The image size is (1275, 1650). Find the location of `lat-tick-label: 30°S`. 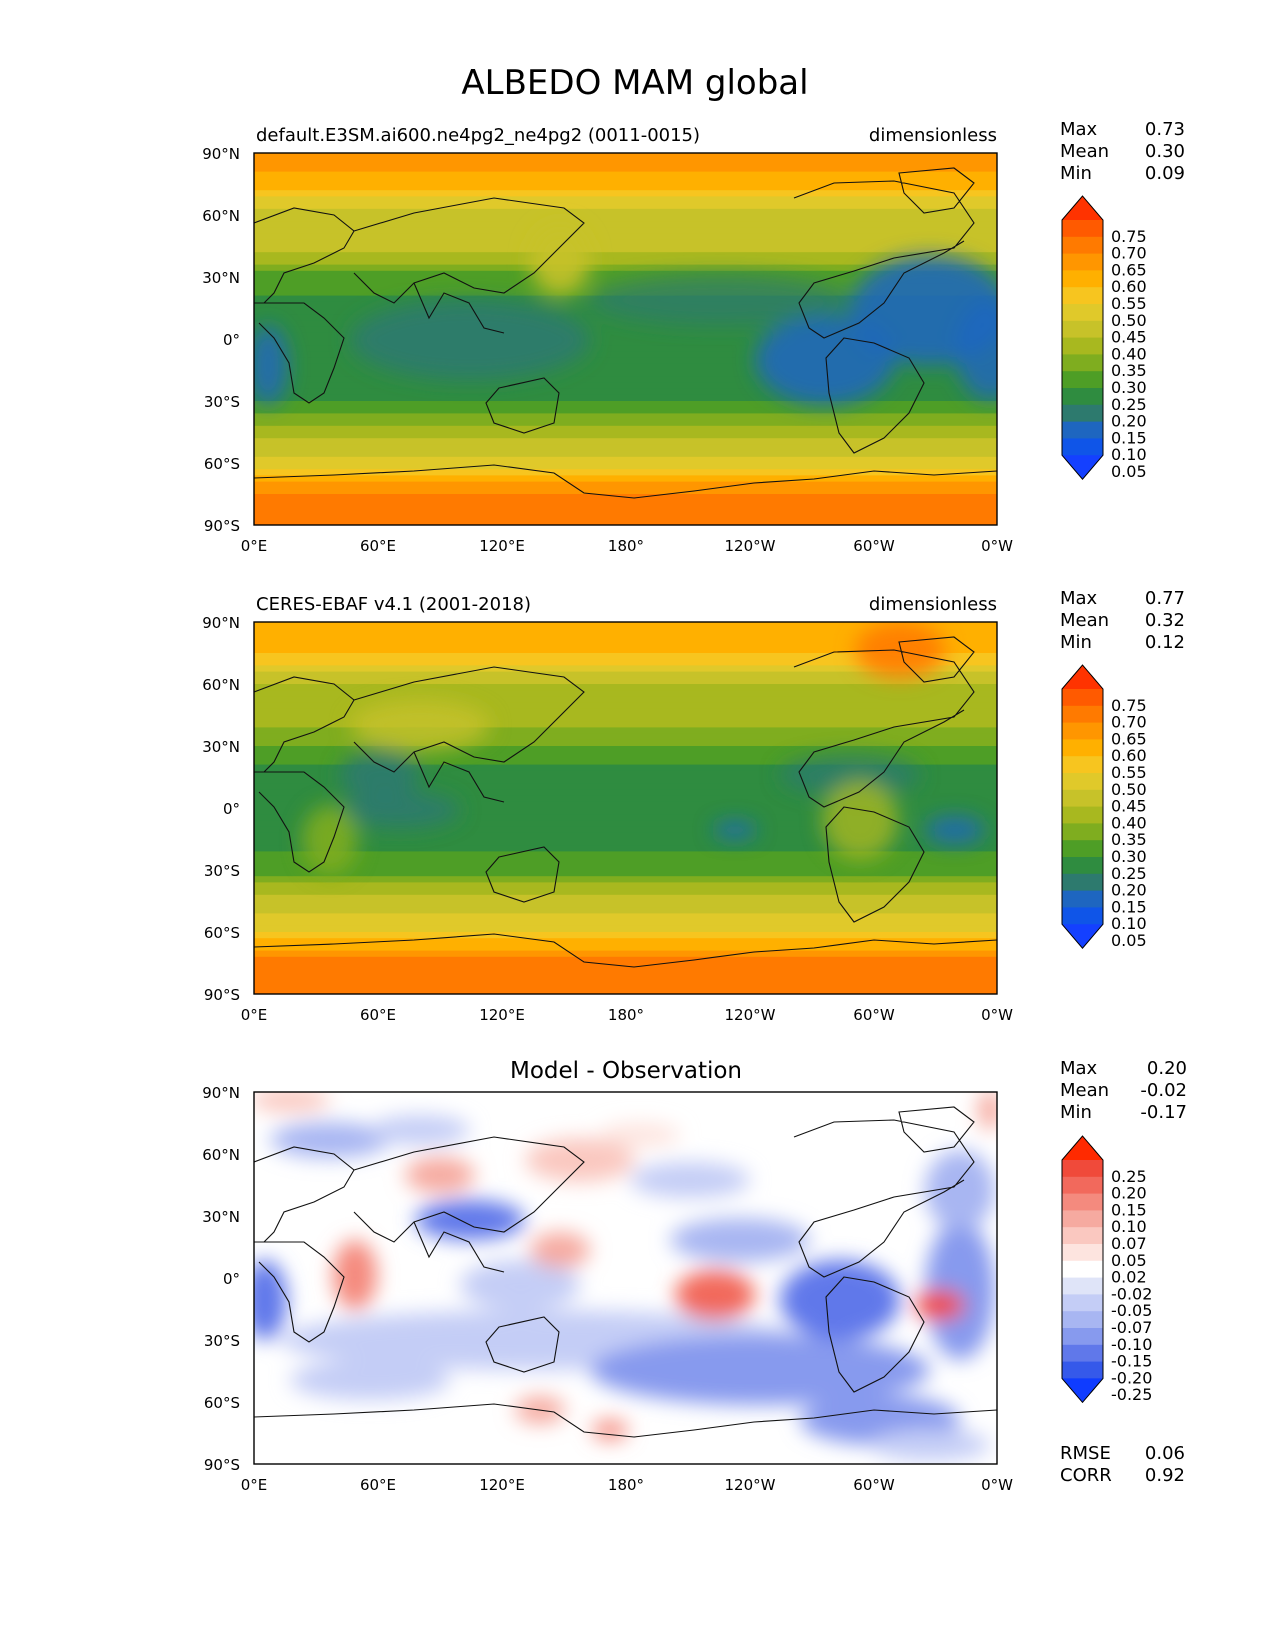

lat-tick-label: 30°S is located at coordinates (222, 402).